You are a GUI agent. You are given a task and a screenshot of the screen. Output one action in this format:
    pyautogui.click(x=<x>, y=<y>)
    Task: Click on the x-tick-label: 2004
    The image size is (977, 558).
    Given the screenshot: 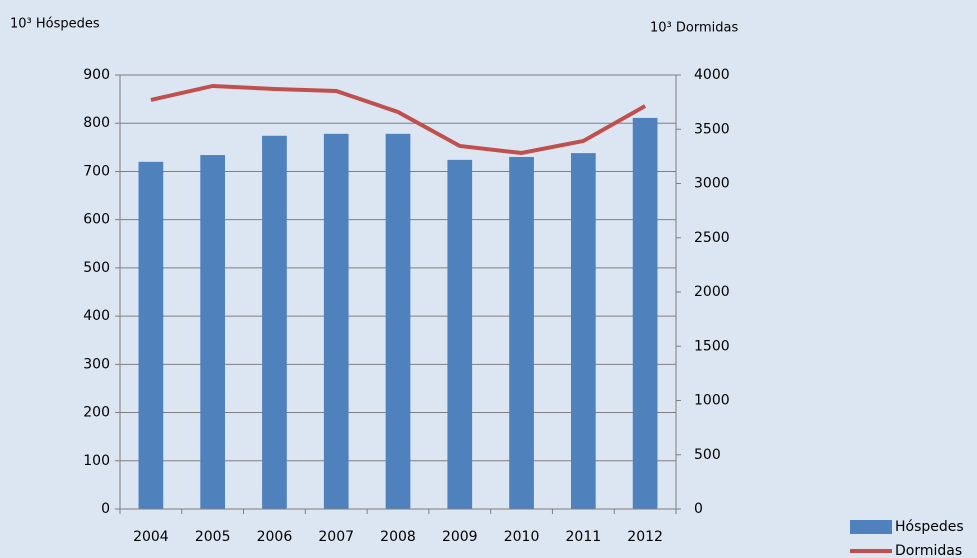 What is the action you would take?
    pyautogui.click(x=151, y=537)
    